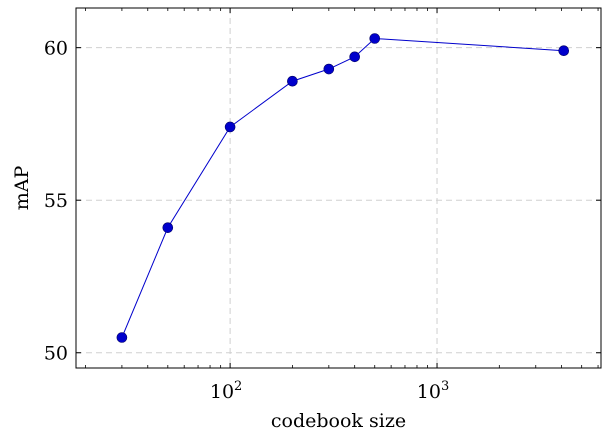  What do you see at coordinates (338, 421) in the screenshot?
I see `x-axis-label: codebook size` at bounding box center [338, 421].